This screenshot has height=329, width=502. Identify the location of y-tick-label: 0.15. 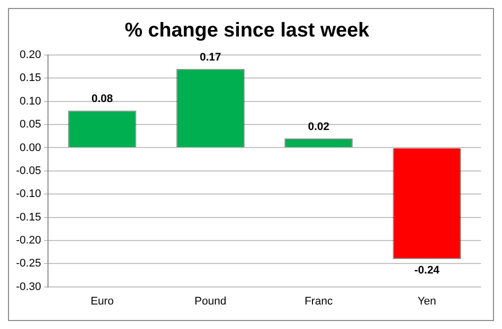
(31, 78).